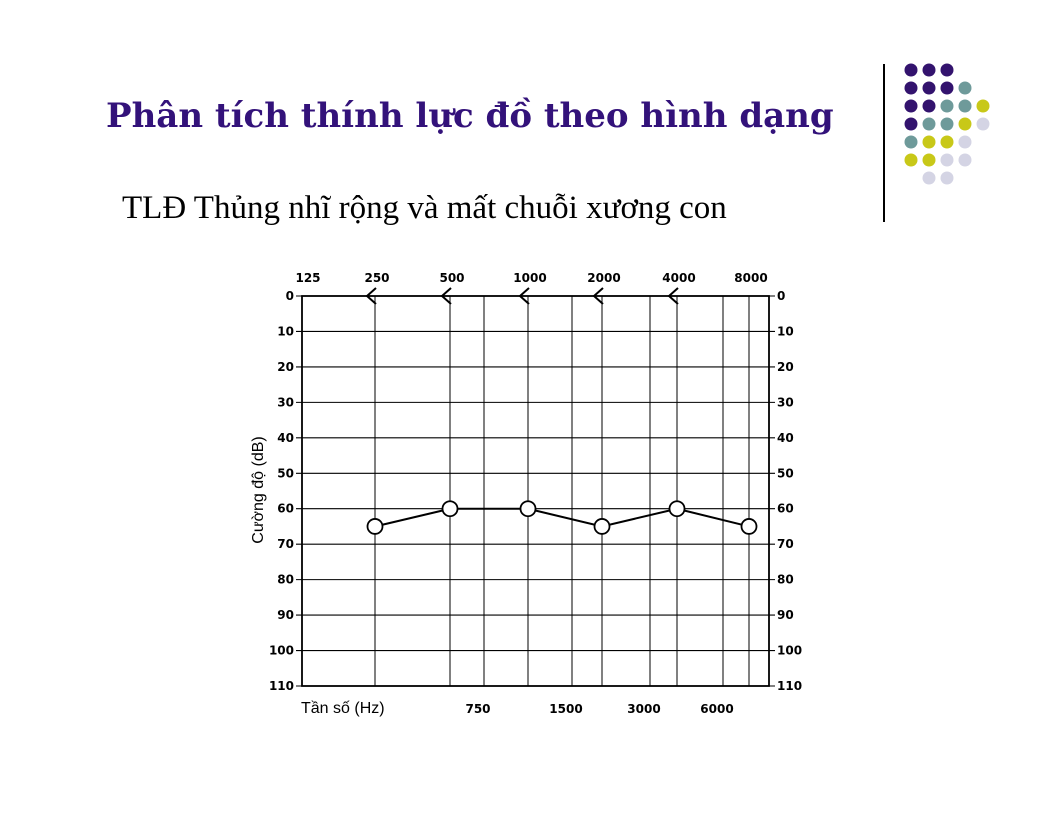 This screenshot has width=1056, height=816. Describe the element at coordinates (884, 143) in the screenshot. I see `decorative-divider` at that location.